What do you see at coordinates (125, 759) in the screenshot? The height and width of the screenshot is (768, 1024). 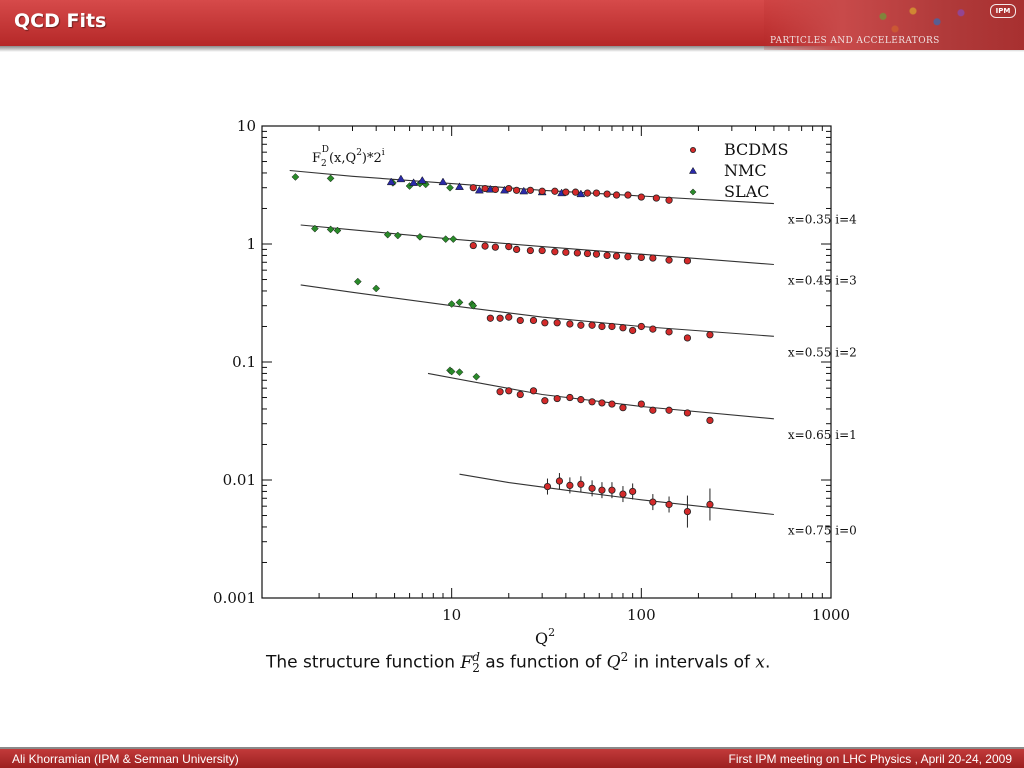 I see `footer-author: Ali Khorramian (IPM & Semnan University)` at bounding box center [125, 759].